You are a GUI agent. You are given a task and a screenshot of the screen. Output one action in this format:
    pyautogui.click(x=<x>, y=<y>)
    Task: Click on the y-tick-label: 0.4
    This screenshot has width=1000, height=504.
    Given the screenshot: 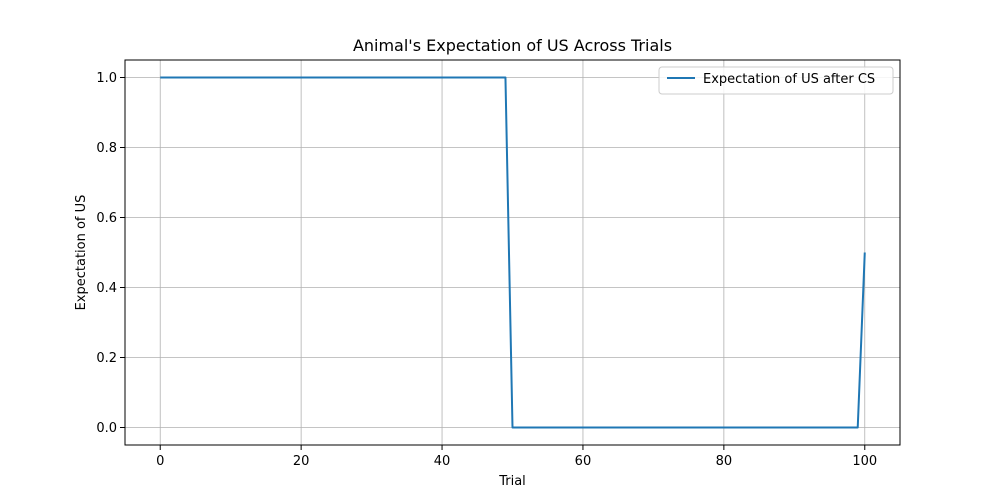 What is the action you would take?
    pyautogui.click(x=106, y=288)
    